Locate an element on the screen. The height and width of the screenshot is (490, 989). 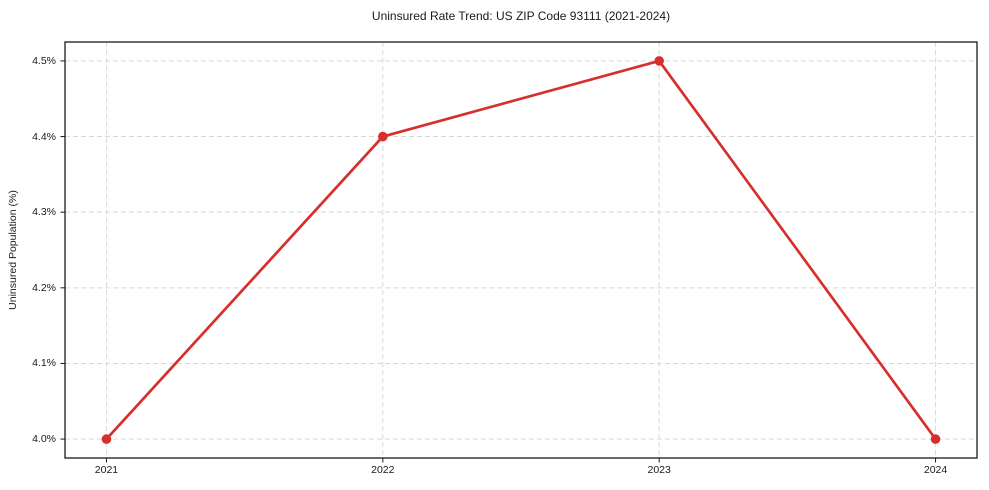
y-tick-label: 4.4% is located at coordinates (44, 136).